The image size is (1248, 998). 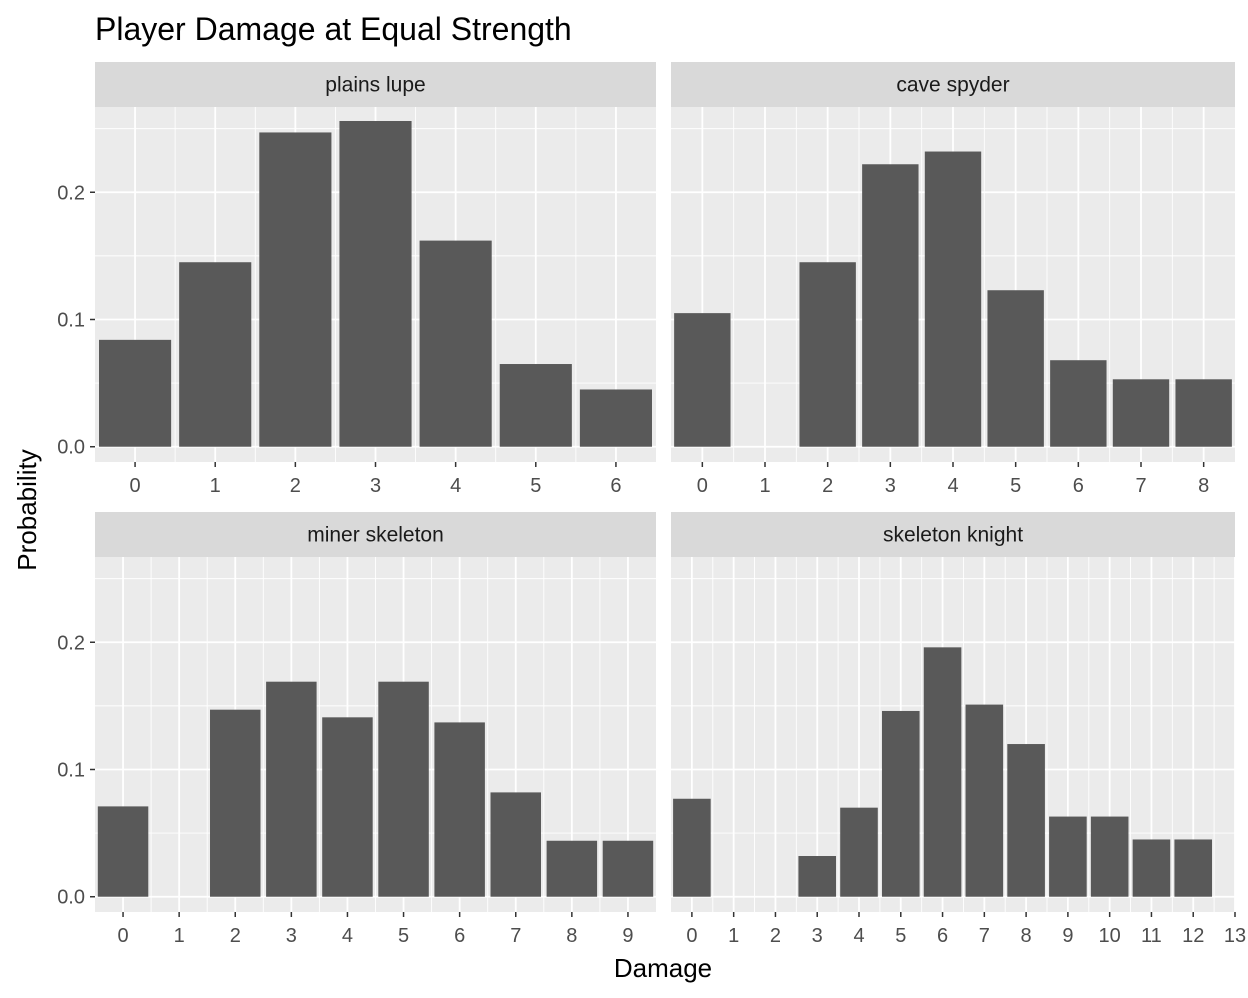 I want to click on x-tick-label: 10, so click(x=1110, y=936).